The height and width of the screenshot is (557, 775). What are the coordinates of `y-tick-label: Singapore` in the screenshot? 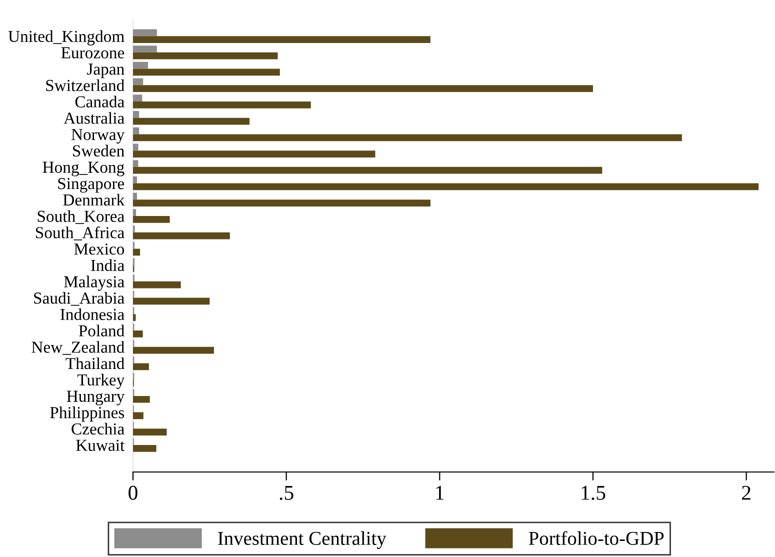 It's located at (91, 185).